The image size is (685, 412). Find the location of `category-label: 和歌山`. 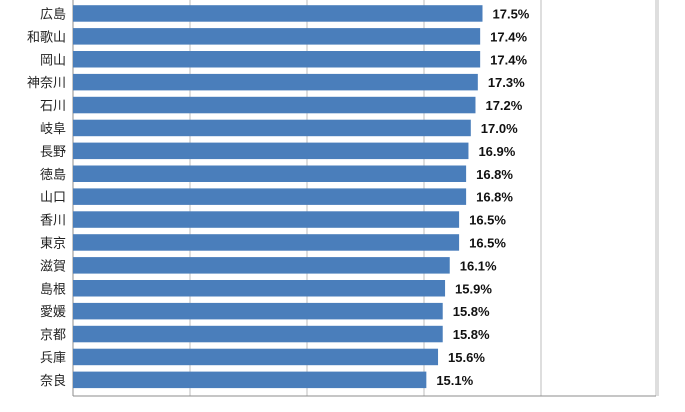

category-label: 和歌山 is located at coordinates (46, 37).